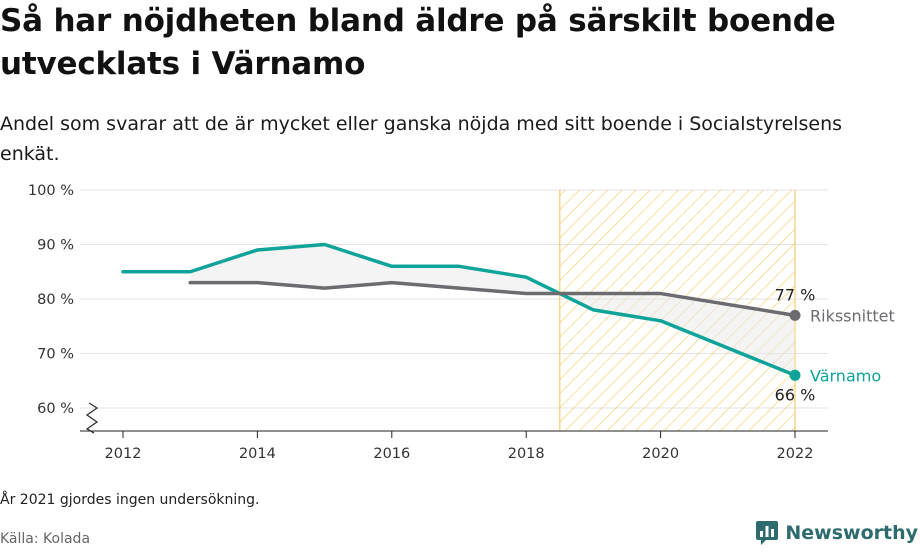 The width and height of the screenshot is (920, 552). Describe the element at coordinates (795, 294) in the screenshot. I see `series-end-value: 77 %` at that location.